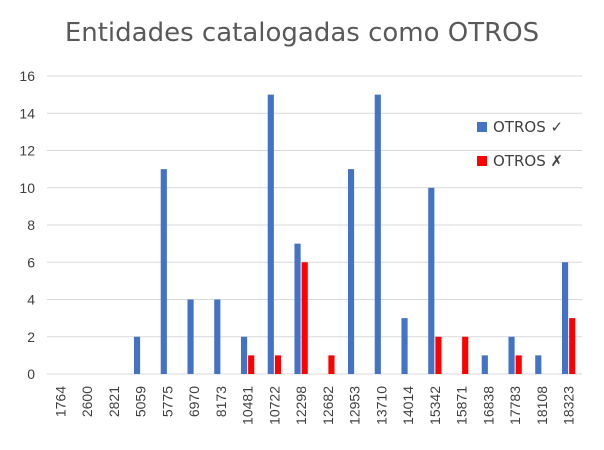 Image resolution: width=604 pixels, height=450 pixels. What do you see at coordinates (27, 76) in the screenshot?
I see `y-tick-label: 16` at bounding box center [27, 76].